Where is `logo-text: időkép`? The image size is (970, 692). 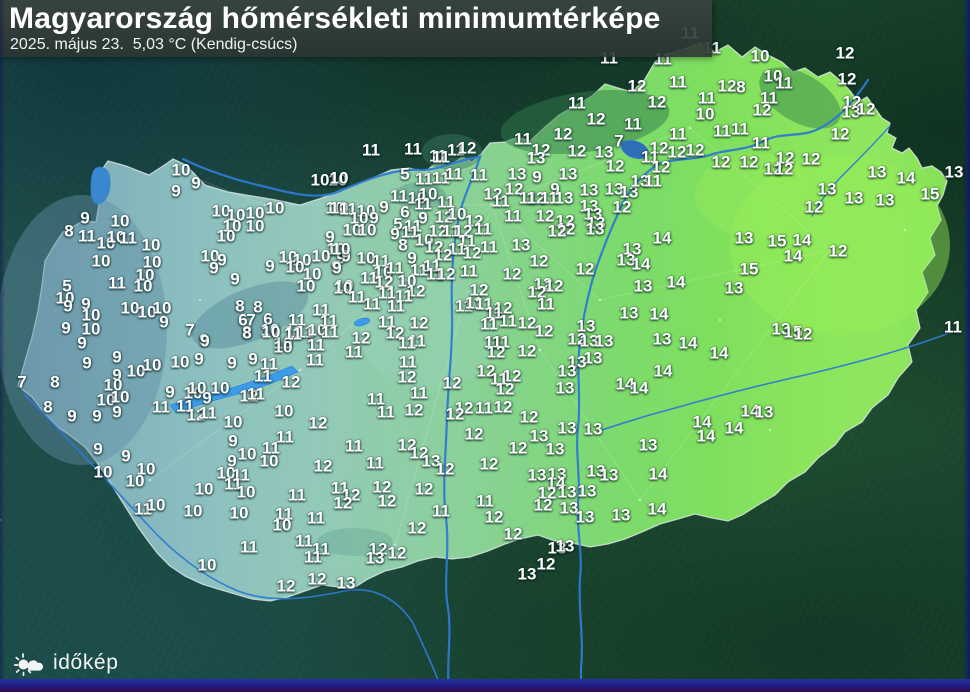
logo-text: időkép is located at coordinates (86, 662).